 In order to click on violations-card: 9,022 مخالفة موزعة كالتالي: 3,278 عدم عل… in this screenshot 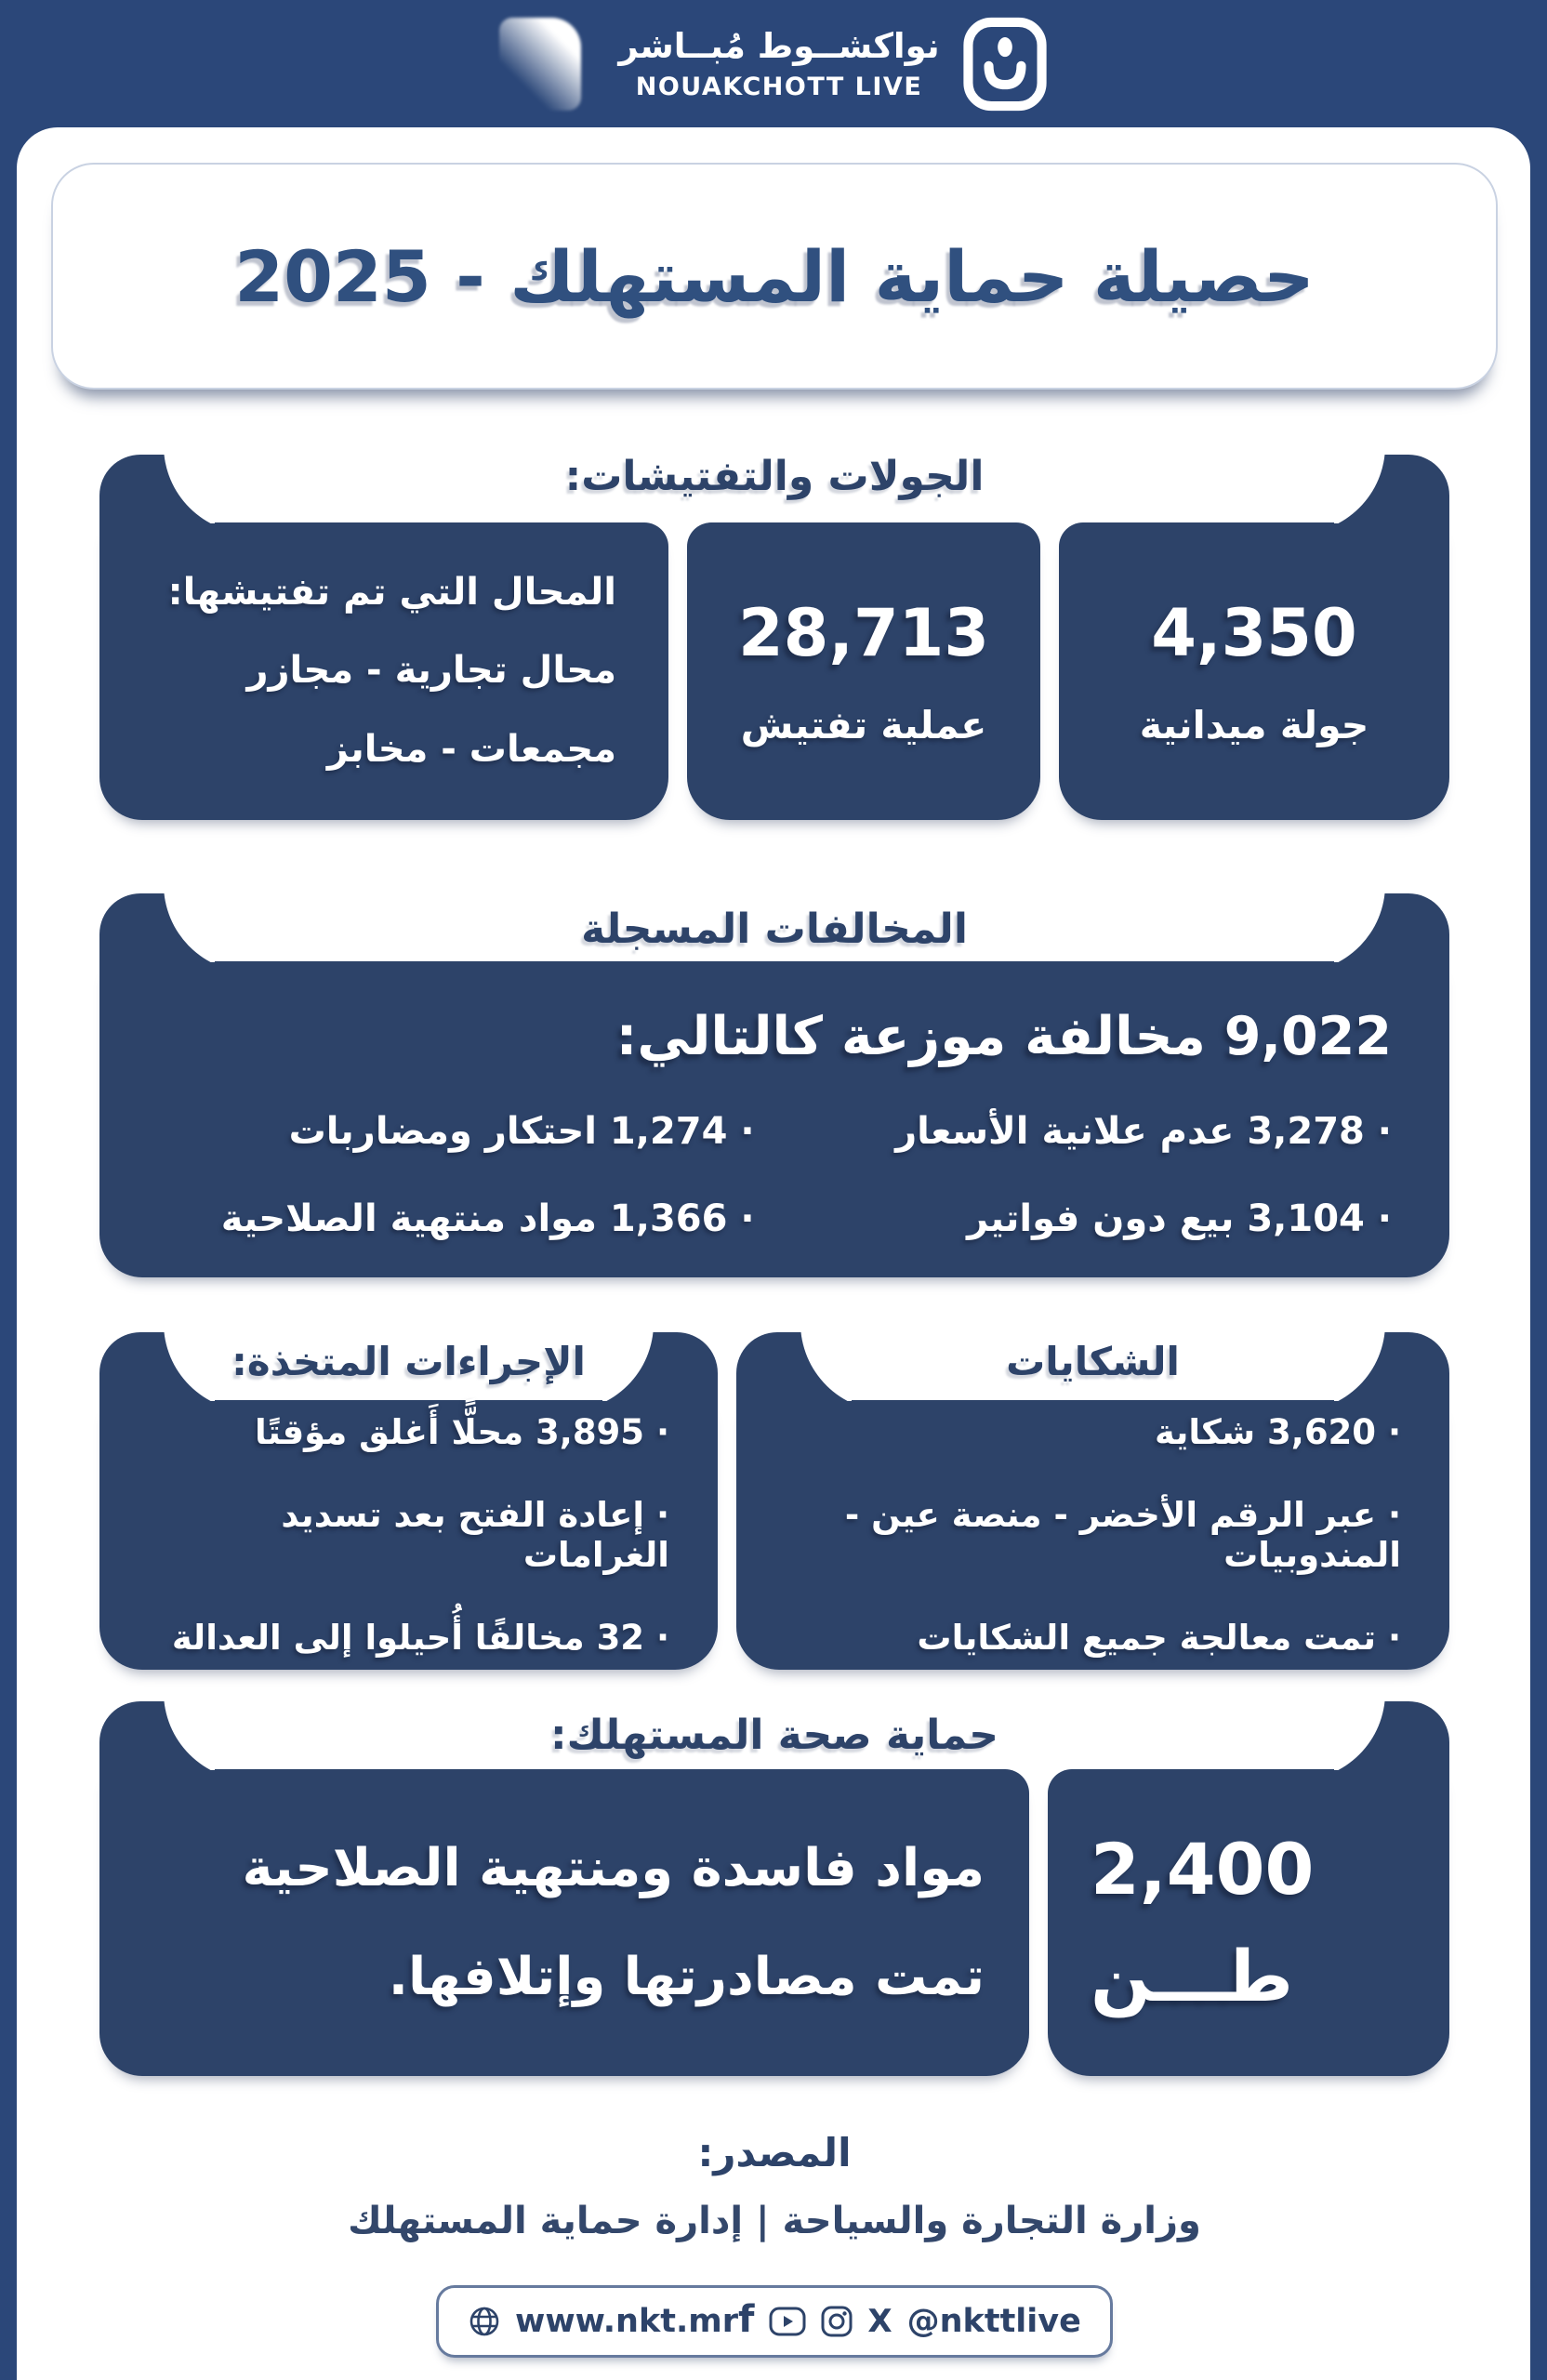, I will do `click(774, 1084)`.